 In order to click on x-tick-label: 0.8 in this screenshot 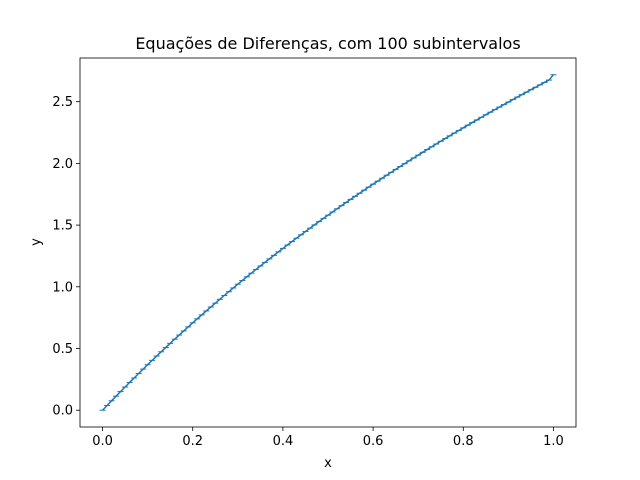, I will do `click(463, 441)`.